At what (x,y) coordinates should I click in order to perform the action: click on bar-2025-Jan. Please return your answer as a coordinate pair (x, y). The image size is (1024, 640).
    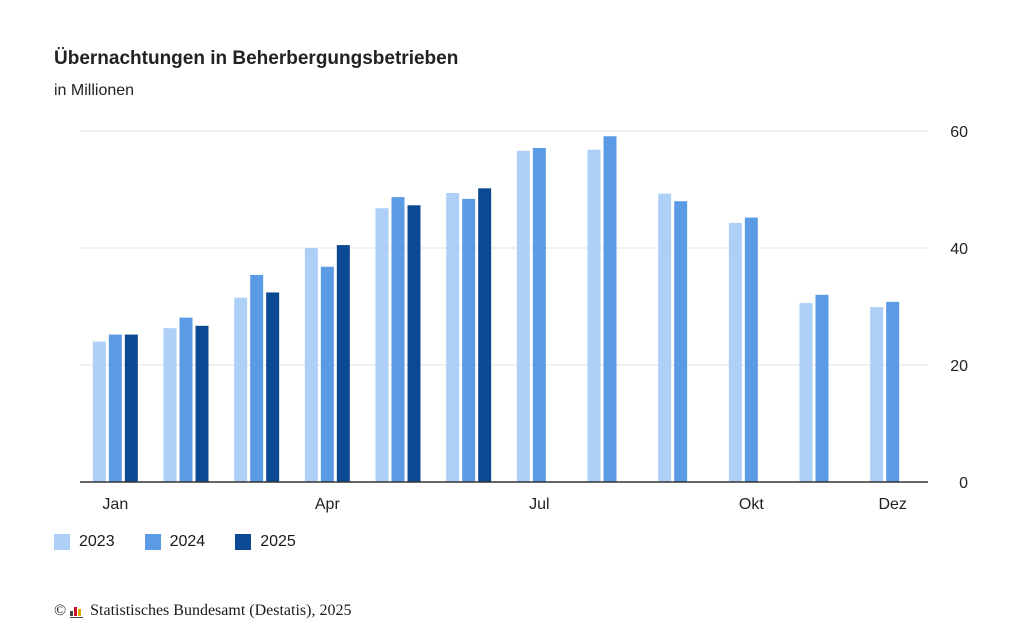
    Looking at the image, I should click on (131, 408).